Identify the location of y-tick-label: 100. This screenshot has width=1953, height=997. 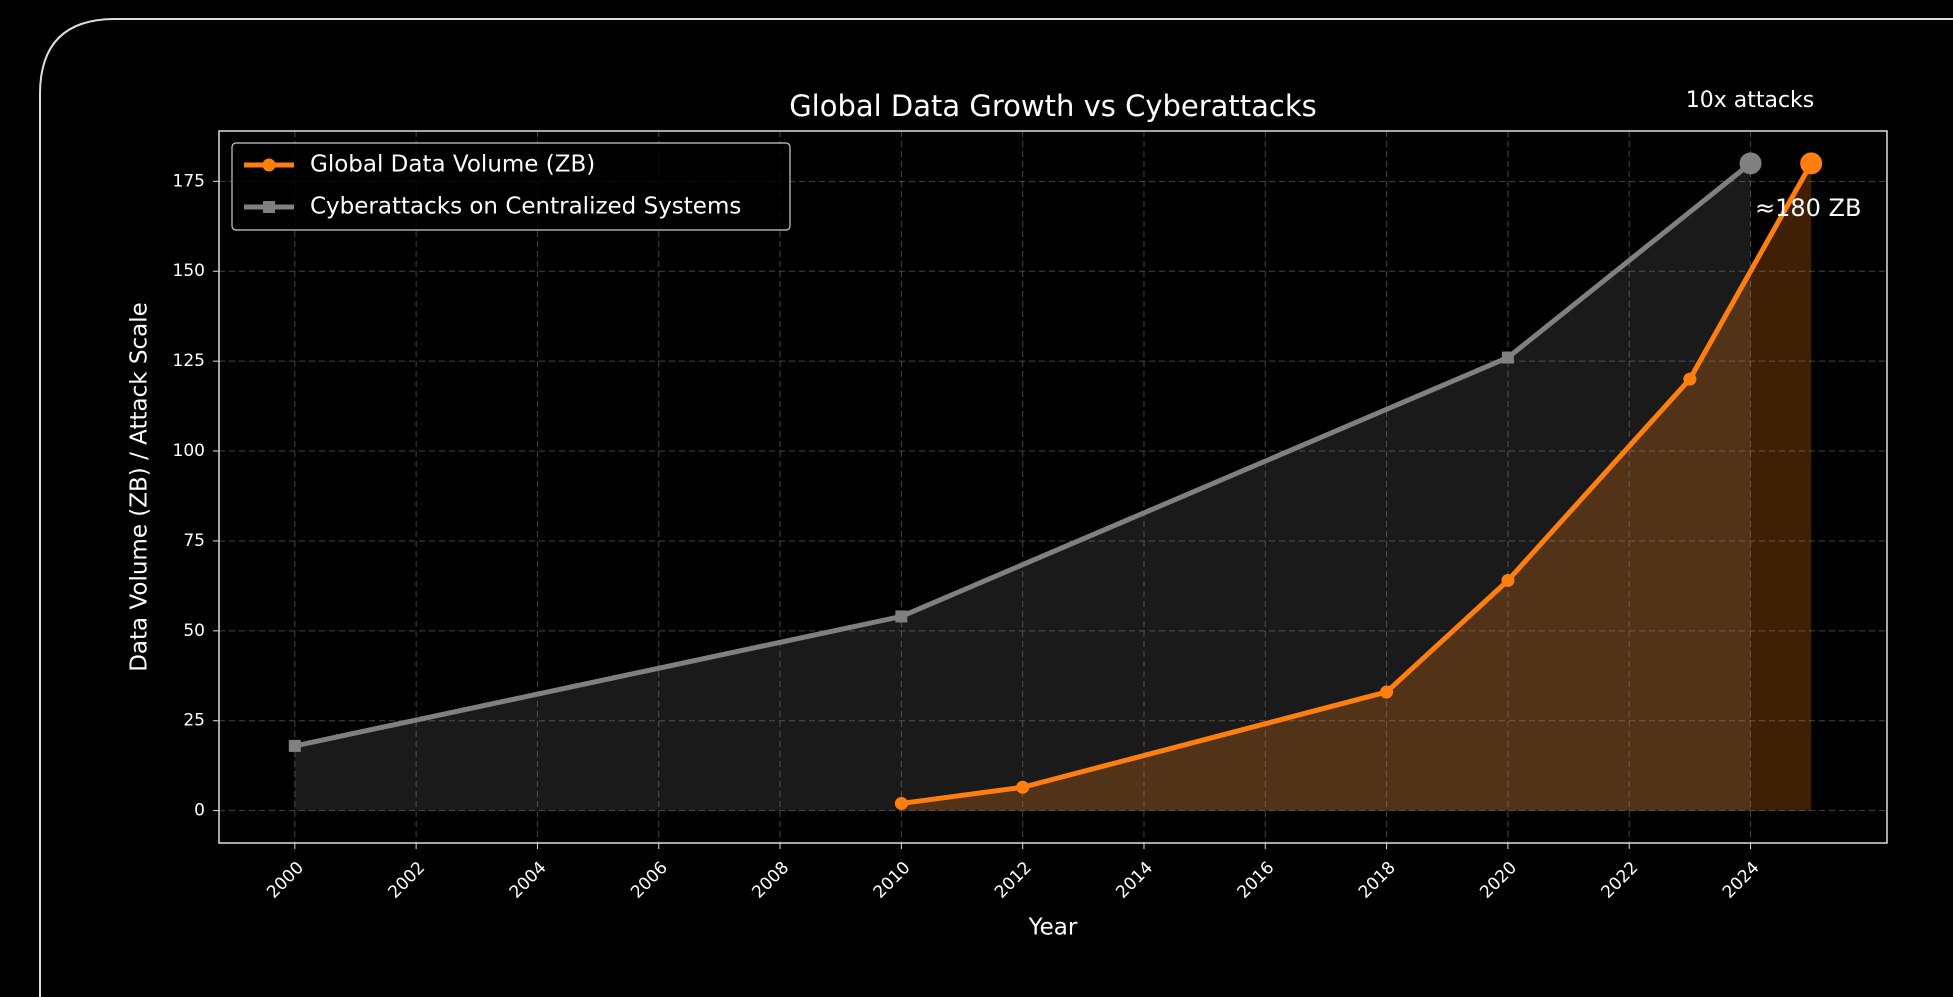
(189, 451).